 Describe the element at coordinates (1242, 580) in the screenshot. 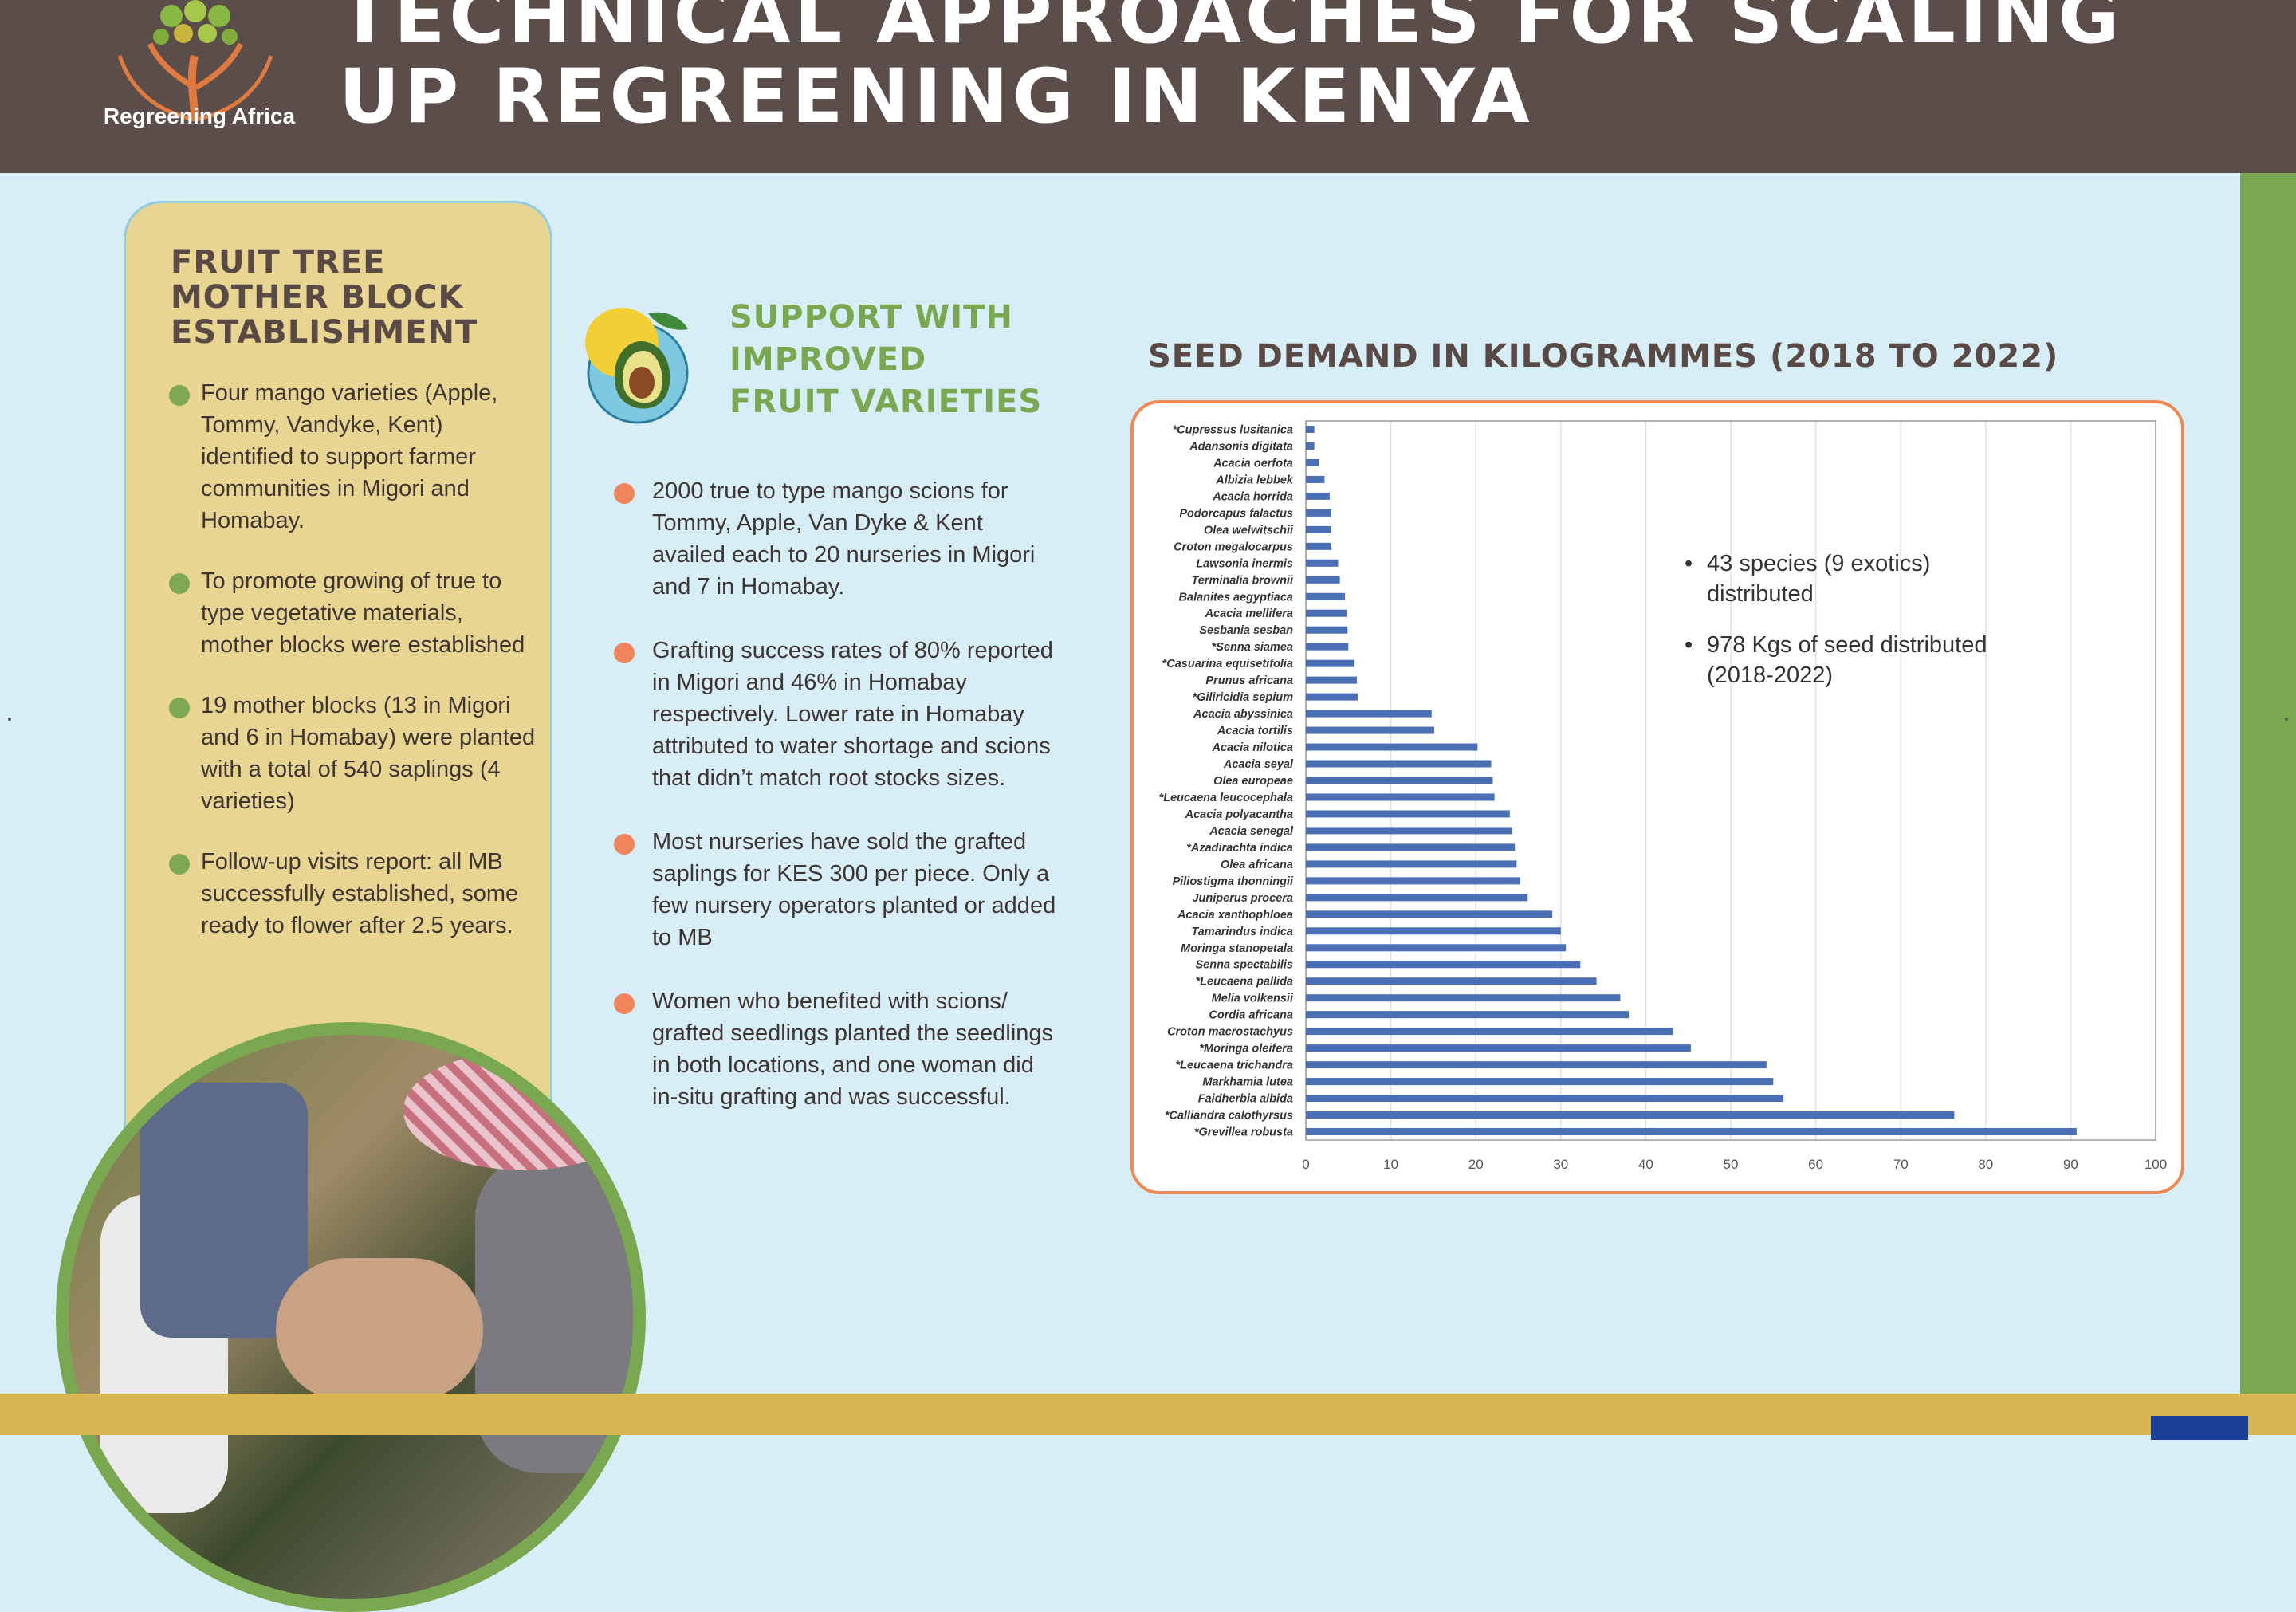

I see `category-label: Terminalia brownii` at that location.